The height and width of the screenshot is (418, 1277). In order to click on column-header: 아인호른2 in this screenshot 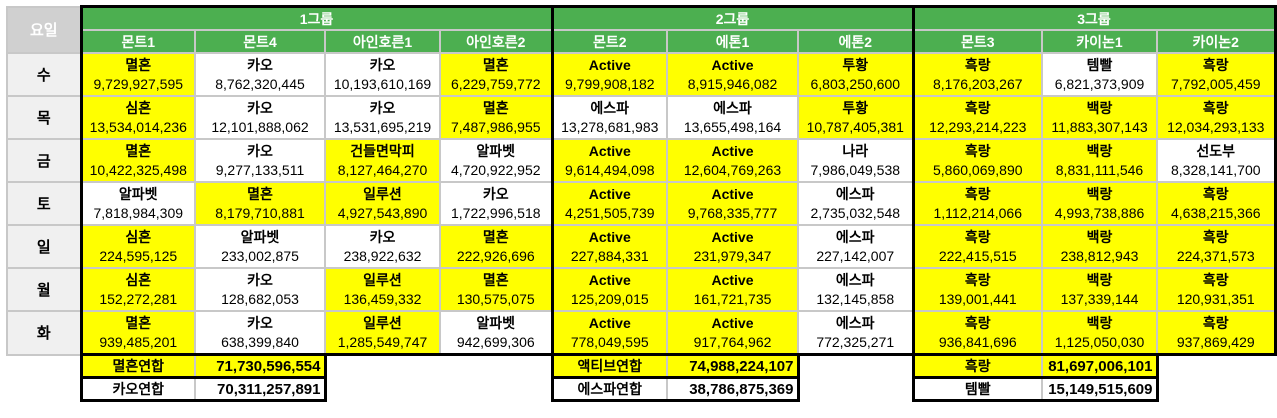, I will do `click(496, 41)`.